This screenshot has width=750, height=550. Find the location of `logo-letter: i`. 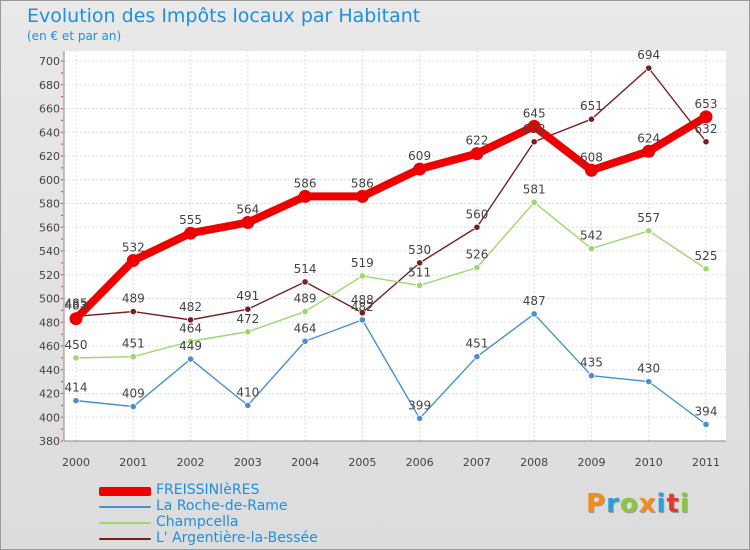

logo-letter: i is located at coordinates (661, 504).